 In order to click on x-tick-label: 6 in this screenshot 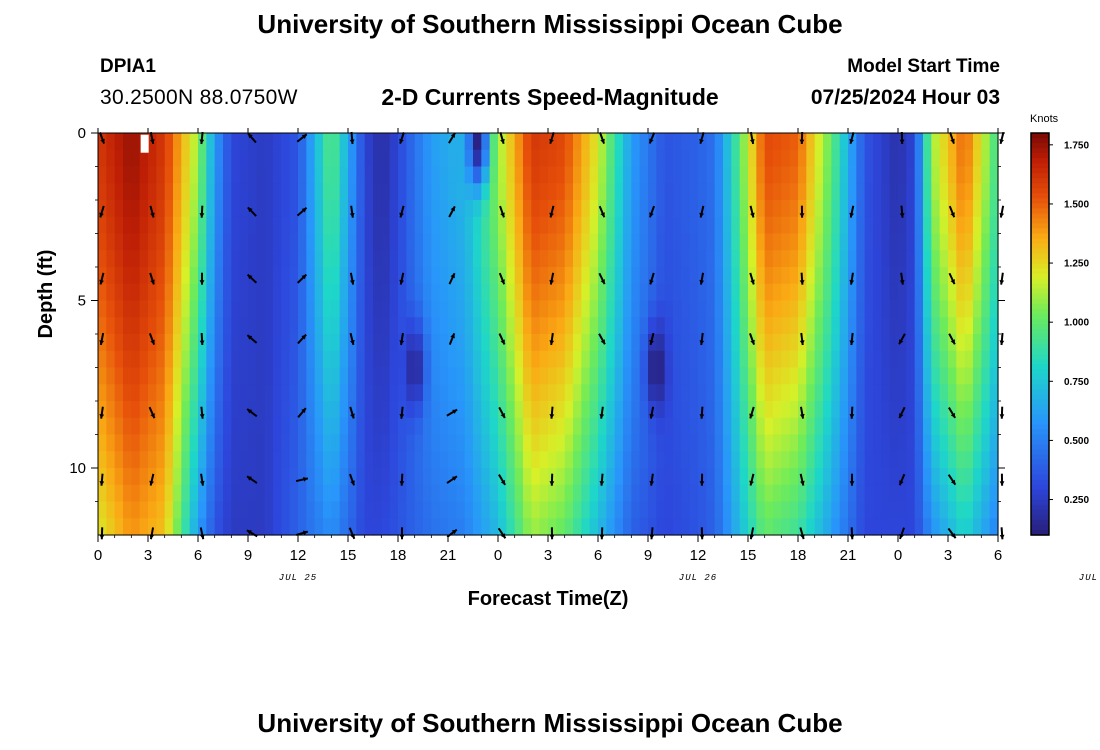, I will do `click(598, 555)`.